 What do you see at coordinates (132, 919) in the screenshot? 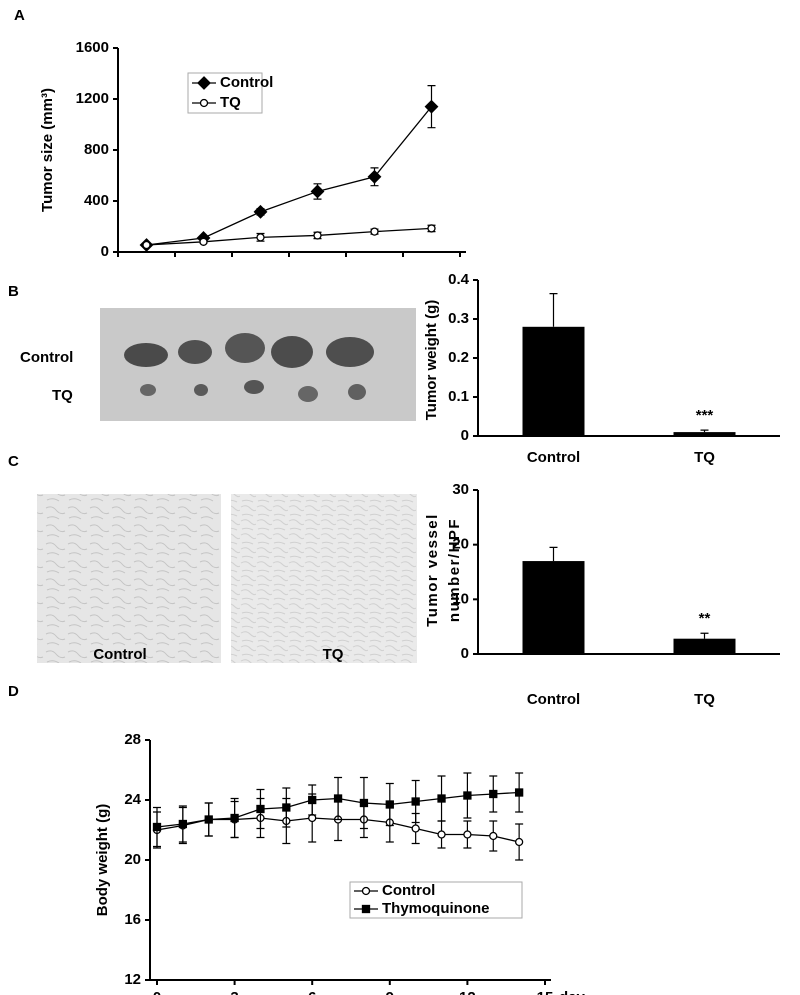
I see `y-tick-label: 16` at bounding box center [132, 919].